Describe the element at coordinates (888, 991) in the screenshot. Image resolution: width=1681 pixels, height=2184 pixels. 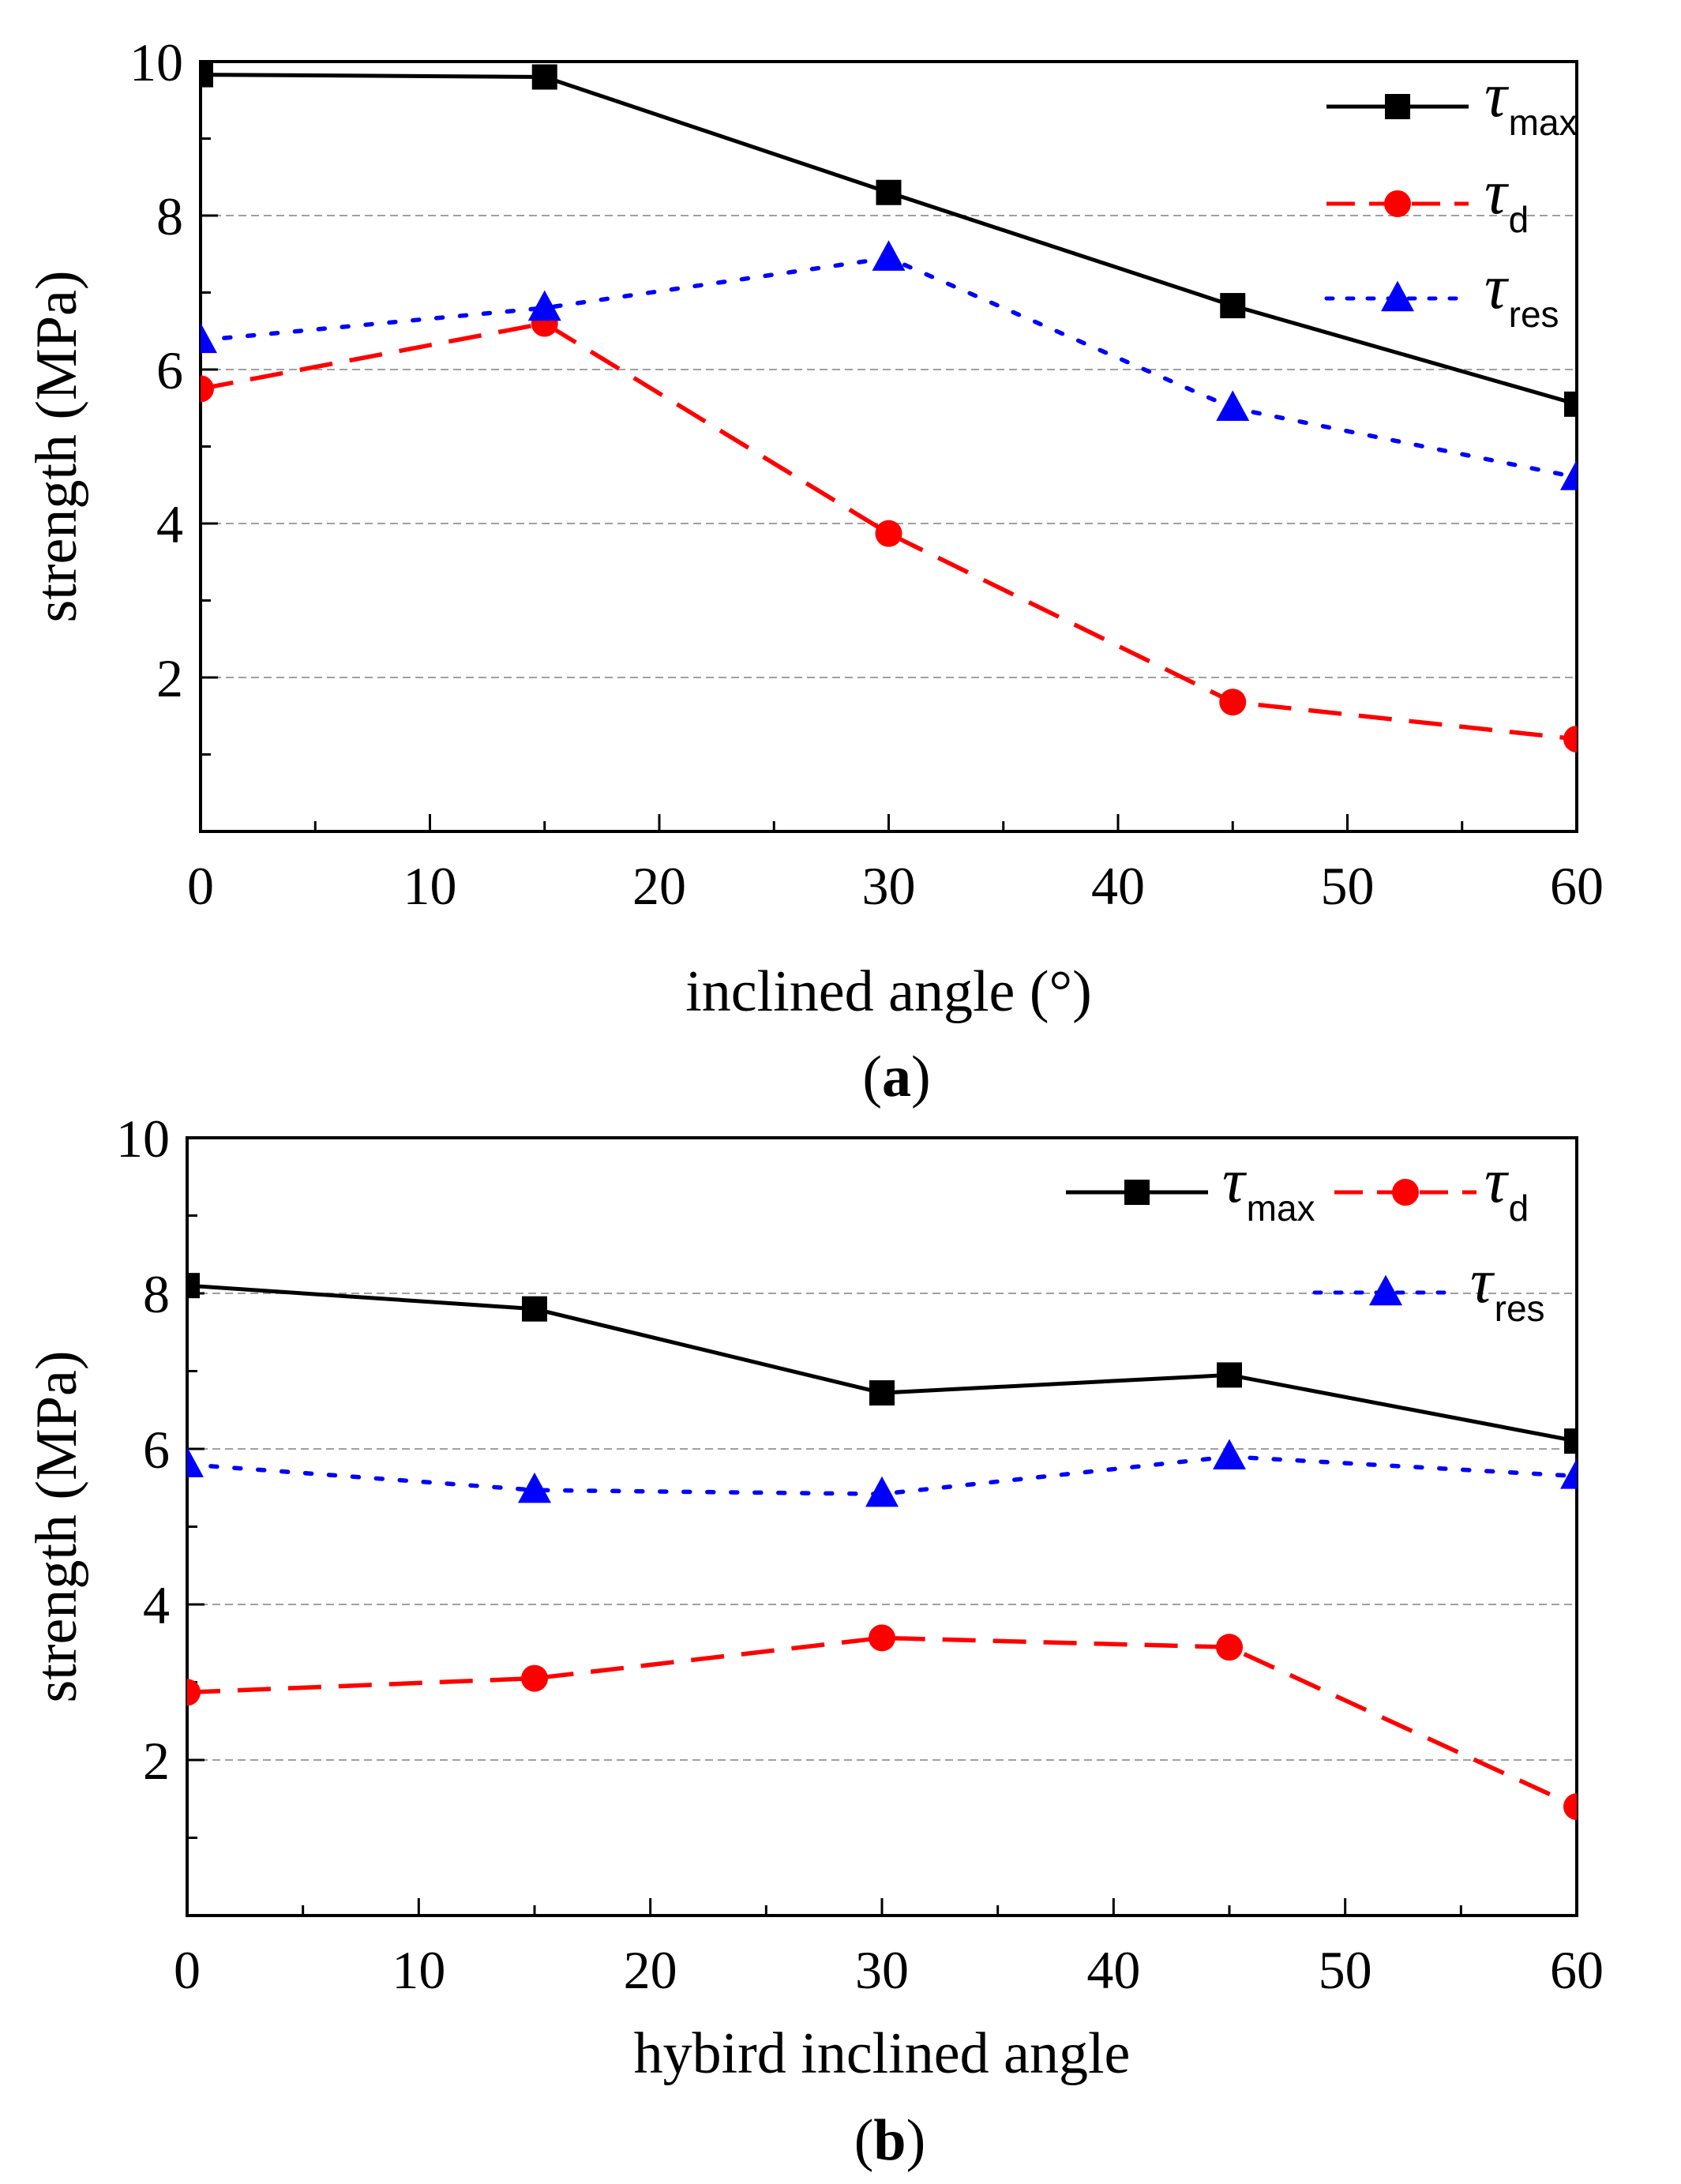
I see `x-axis-label: inclined angle (°)` at that location.